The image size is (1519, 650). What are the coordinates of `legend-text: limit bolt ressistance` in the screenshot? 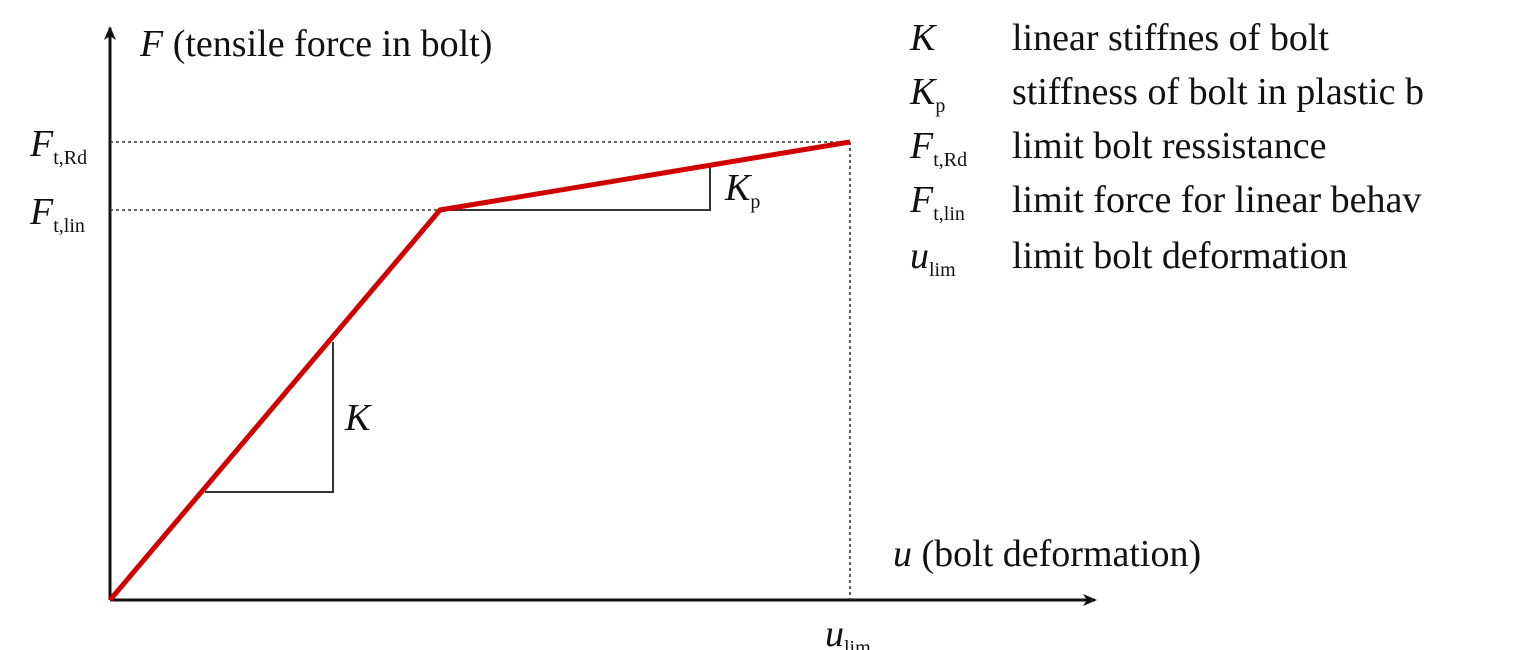 It's located at (1169, 146).